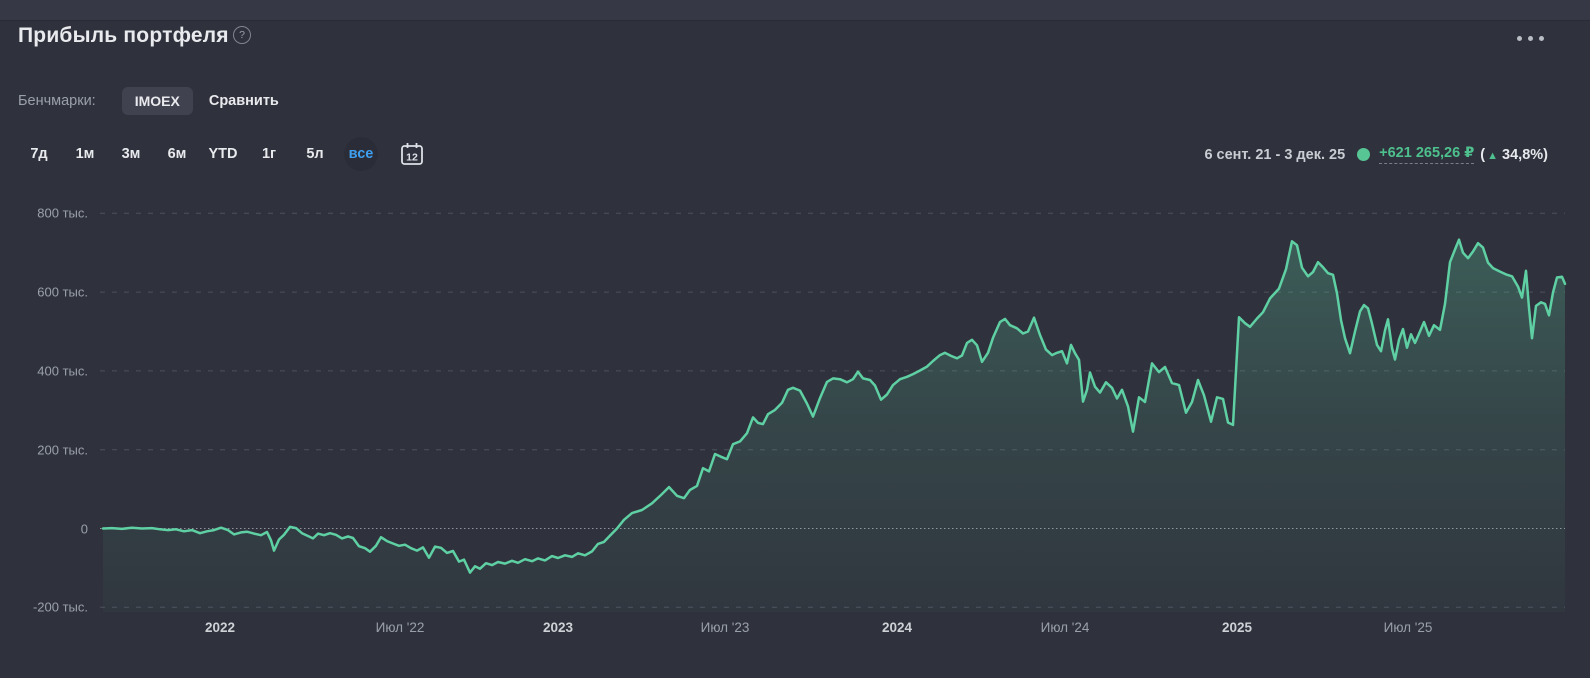 Image resolution: width=1590 pixels, height=678 pixels. Describe the element at coordinates (85, 154) in the screenshot. I see `range-button-1м: 1м` at that location.